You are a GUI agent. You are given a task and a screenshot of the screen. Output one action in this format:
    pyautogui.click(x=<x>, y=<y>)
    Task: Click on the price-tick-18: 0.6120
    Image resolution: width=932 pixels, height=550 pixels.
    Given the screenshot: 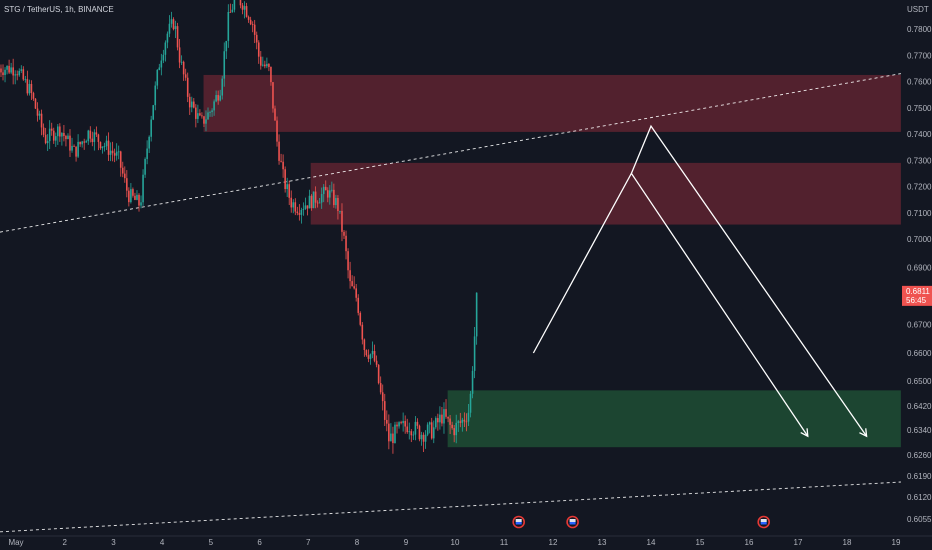 What is the action you would take?
    pyautogui.click(x=919, y=497)
    